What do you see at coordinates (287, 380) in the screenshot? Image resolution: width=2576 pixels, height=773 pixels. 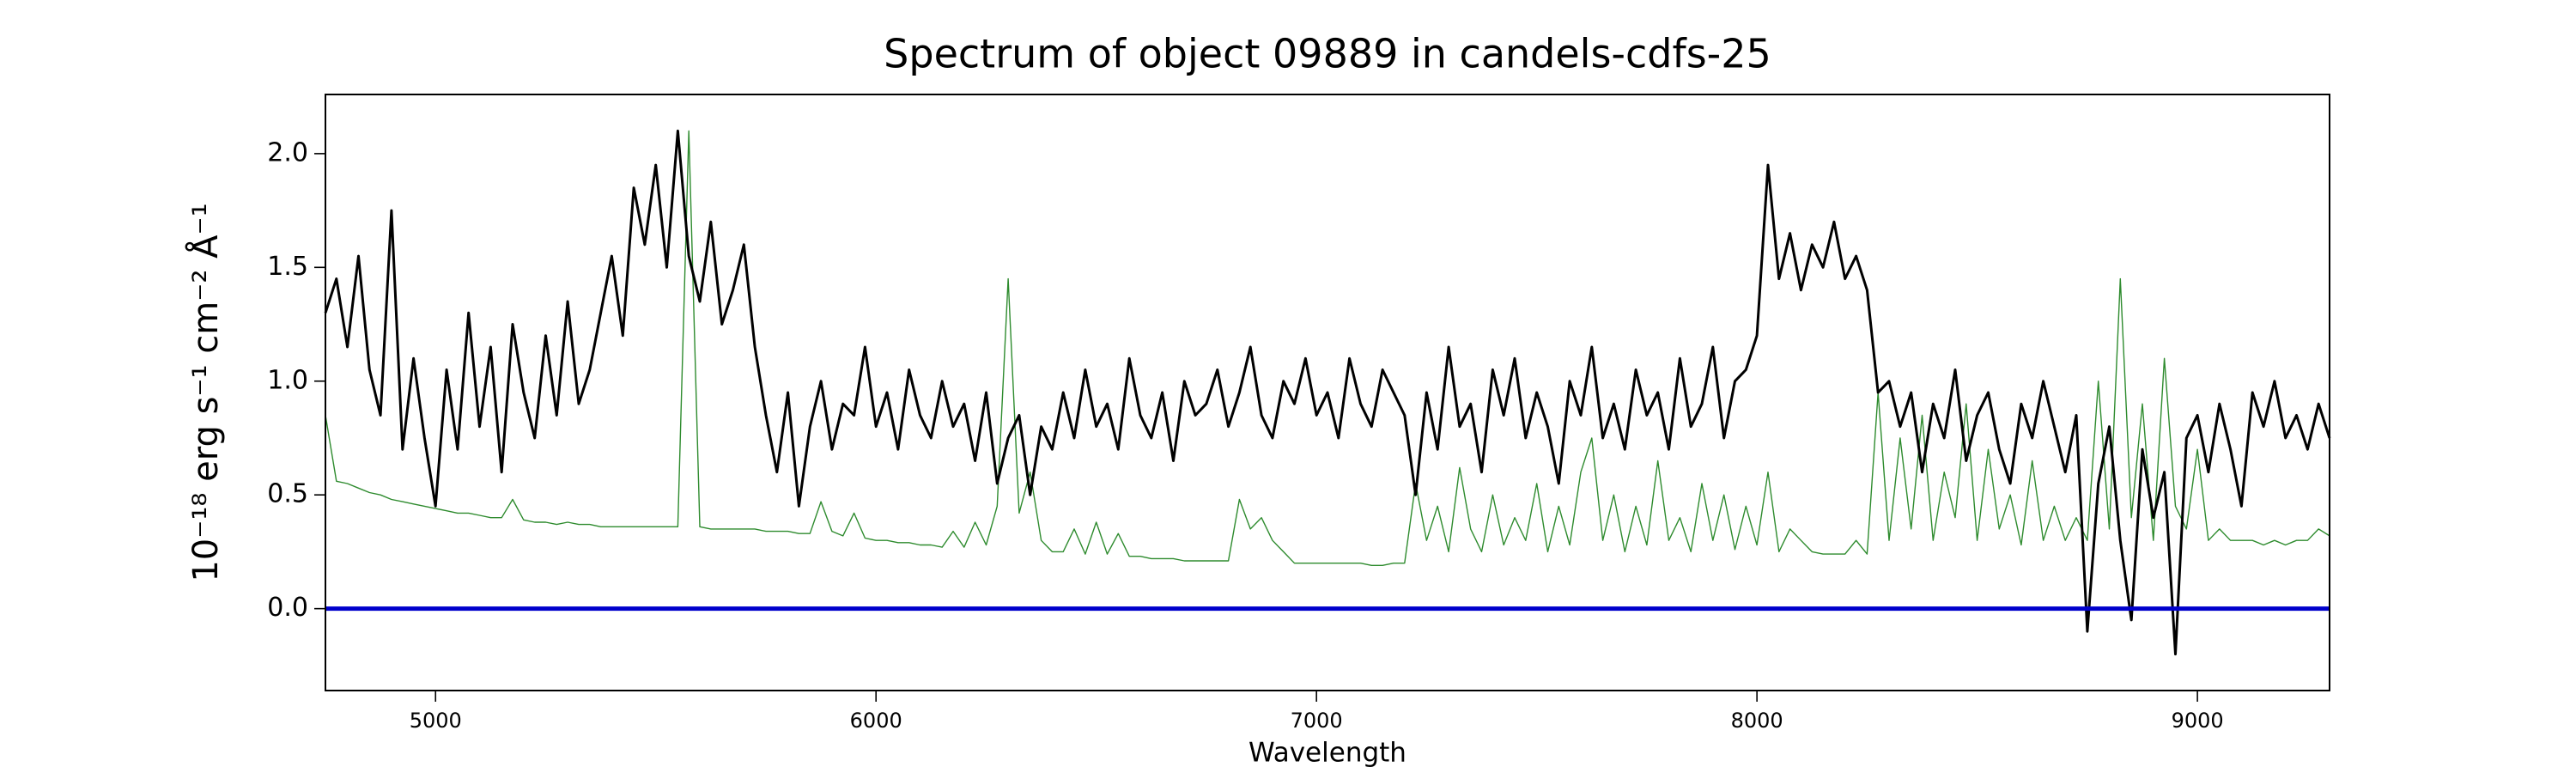 I see `y-tick-label: 1.0` at bounding box center [287, 380].